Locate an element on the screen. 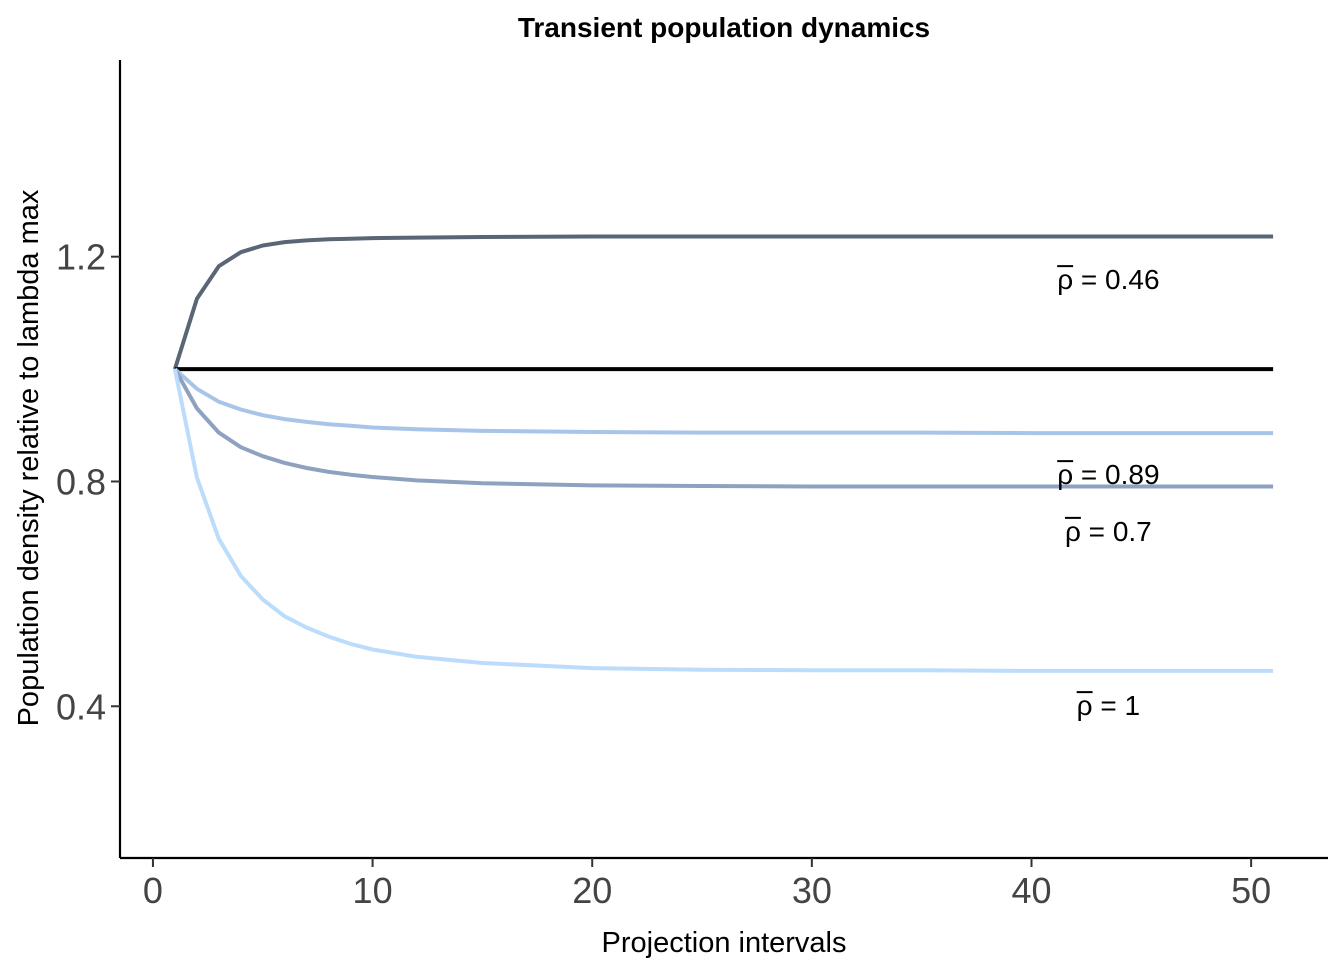 The height and width of the screenshot is (960, 1344). x-tick-label: 10 is located at coordinates (373, 890).